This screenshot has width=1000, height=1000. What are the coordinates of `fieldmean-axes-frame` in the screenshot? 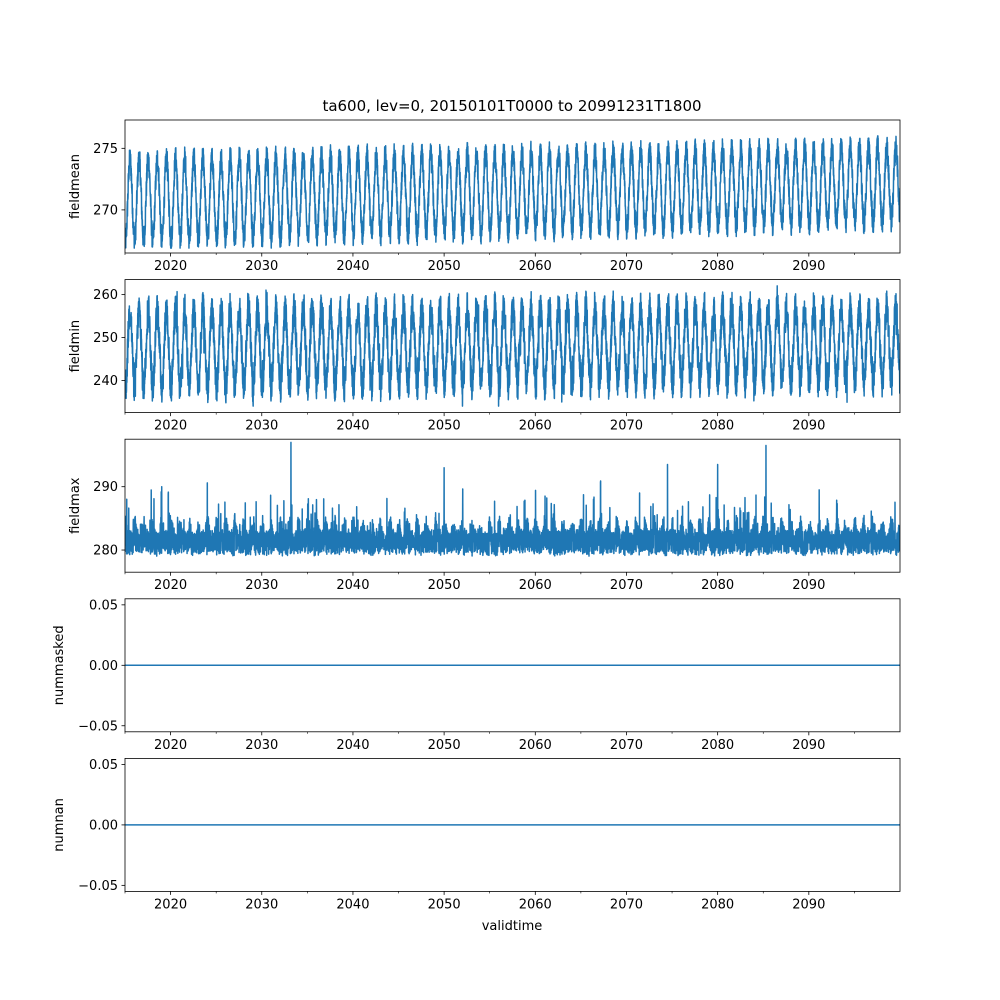 It's located at (512, 186).